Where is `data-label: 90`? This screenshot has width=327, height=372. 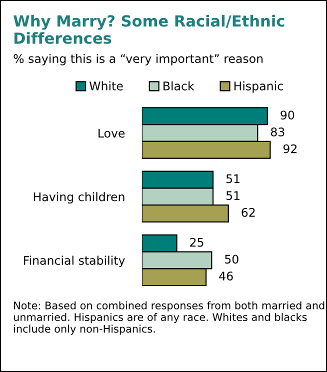
data-label: 90 is located at coordinates (287, 115).